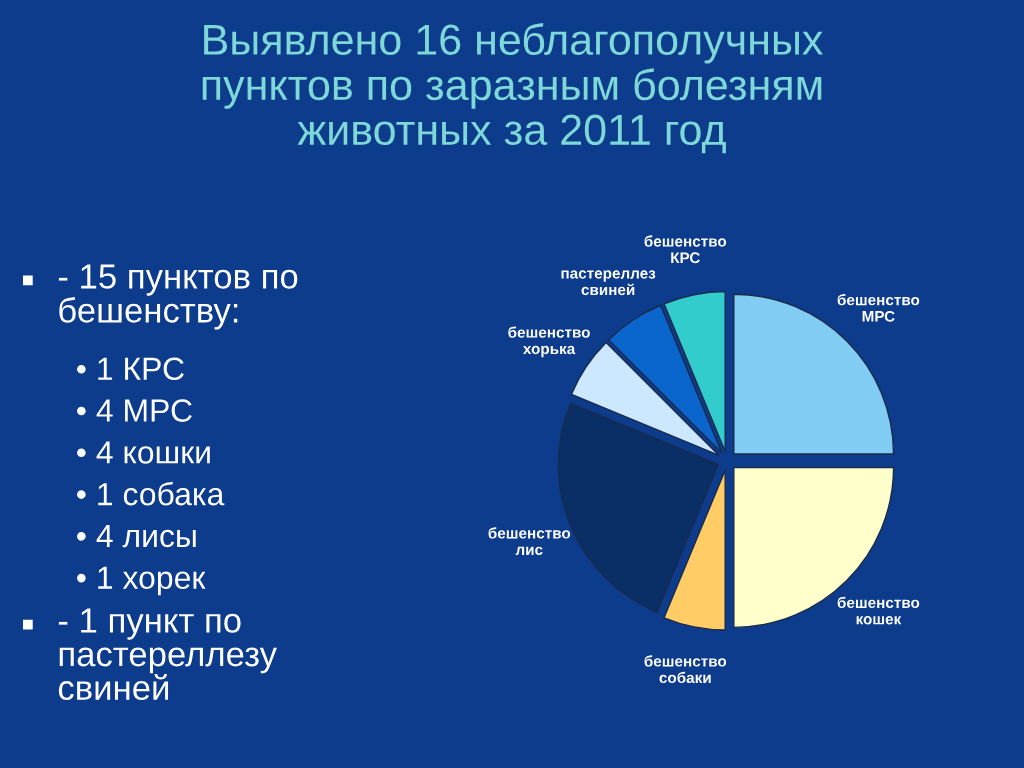 The height and width of the screenshot is (768, 1024). I want to click on slice-label: бешенство хорька, so click(549, 342).